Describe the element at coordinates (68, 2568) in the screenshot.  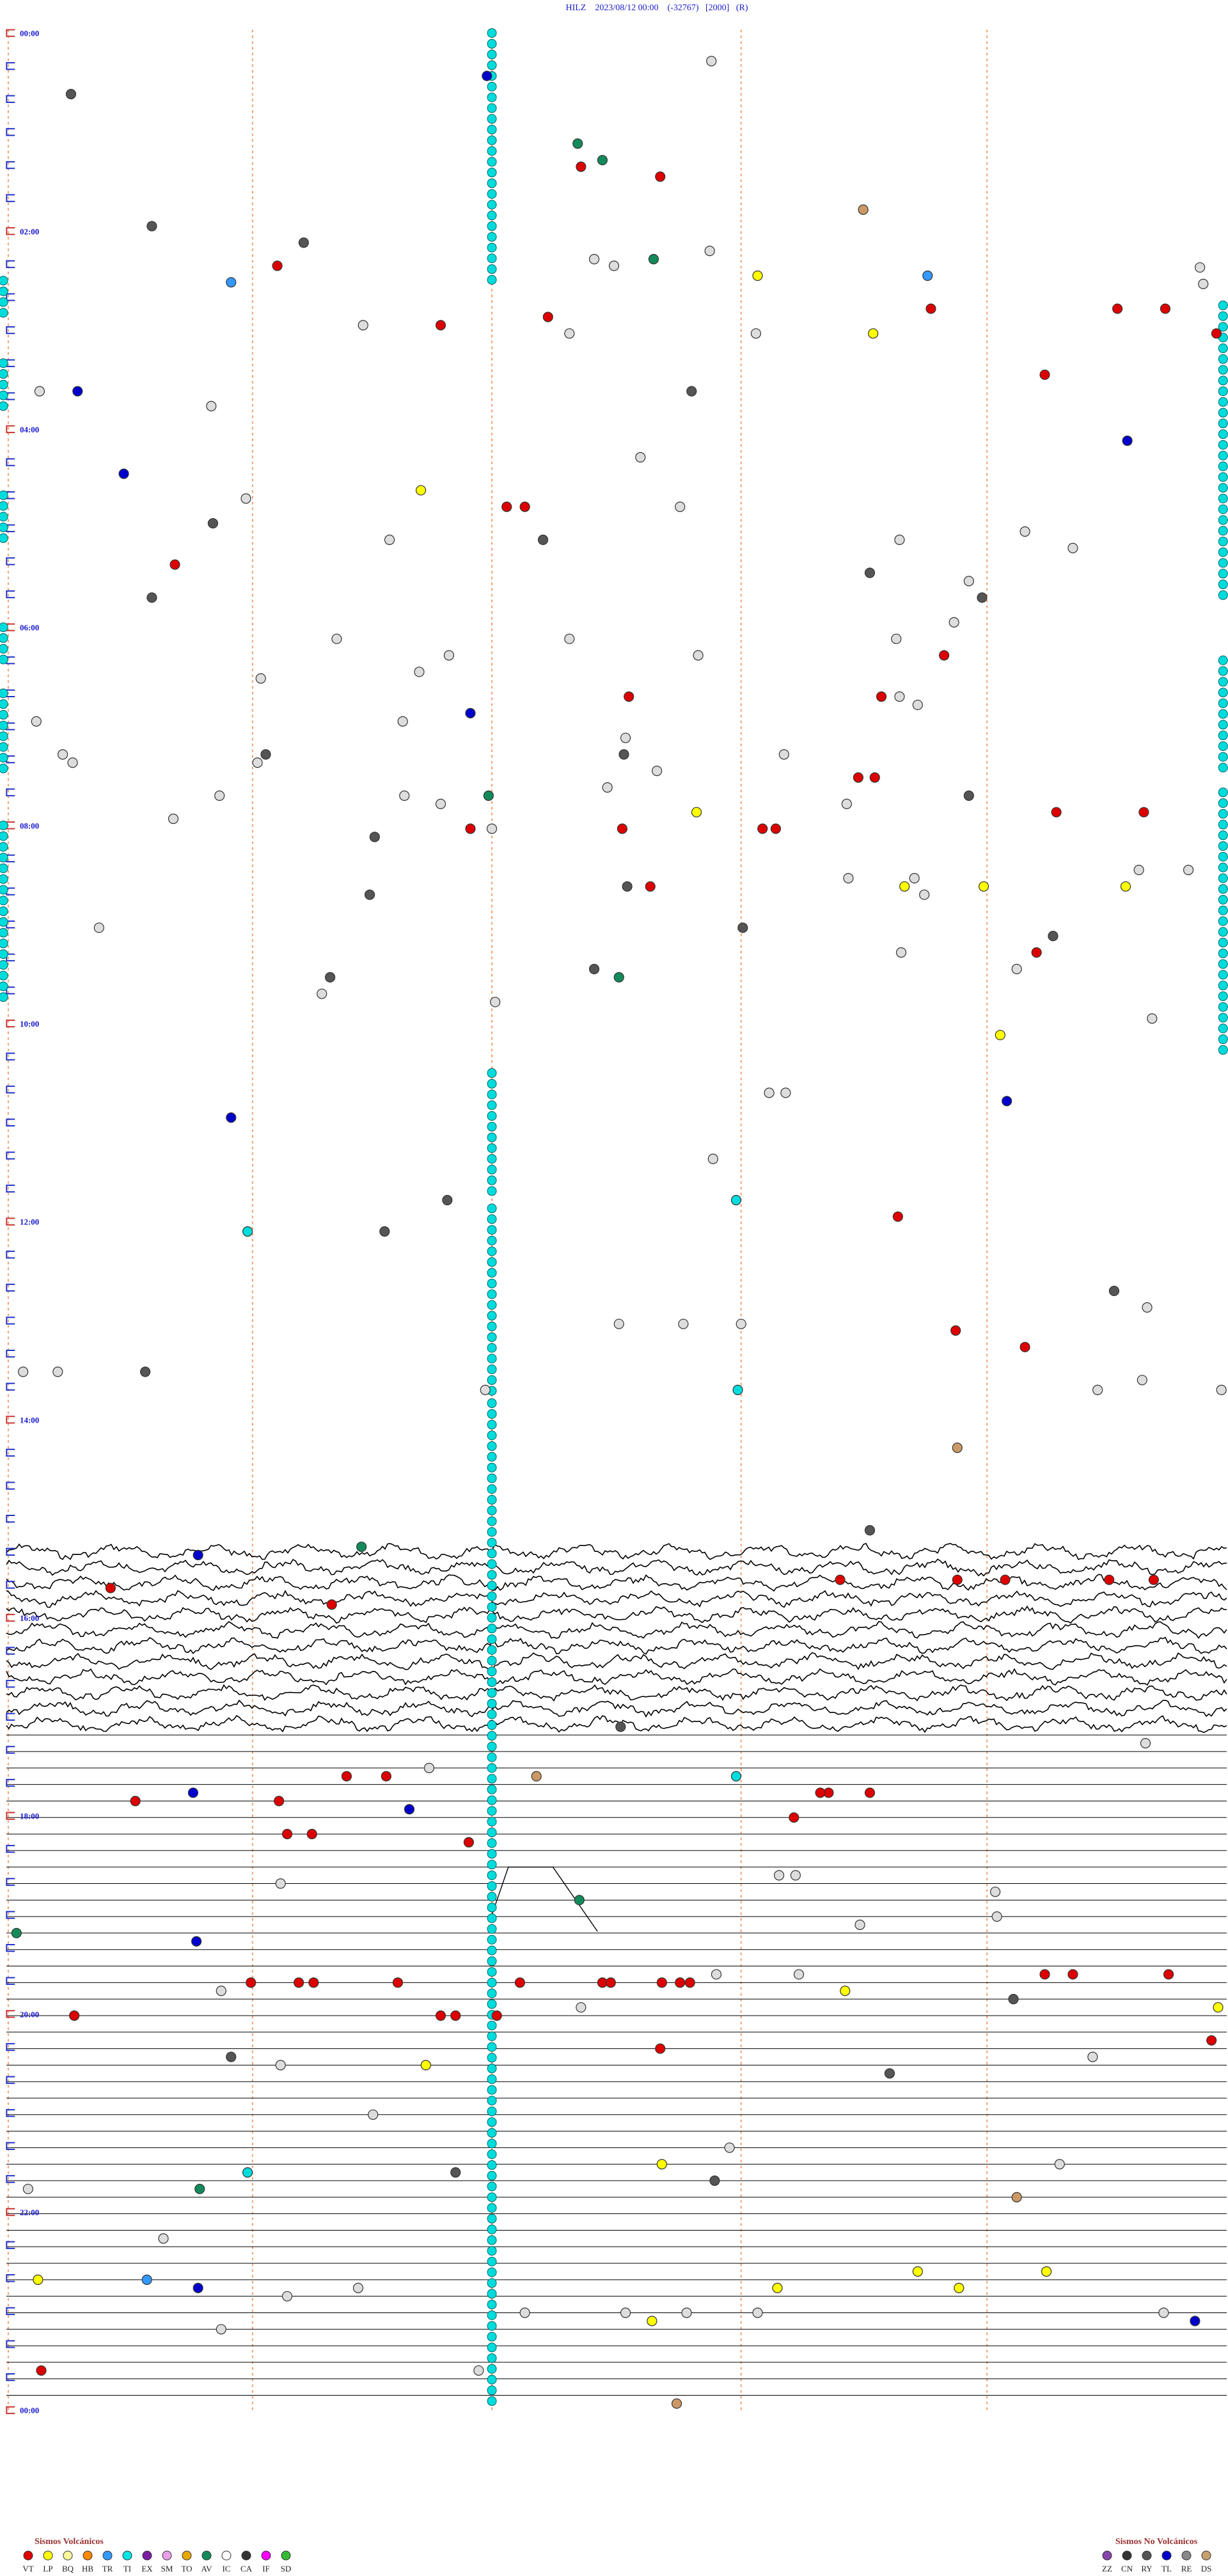
I see `legend-label: BQ` at that location.